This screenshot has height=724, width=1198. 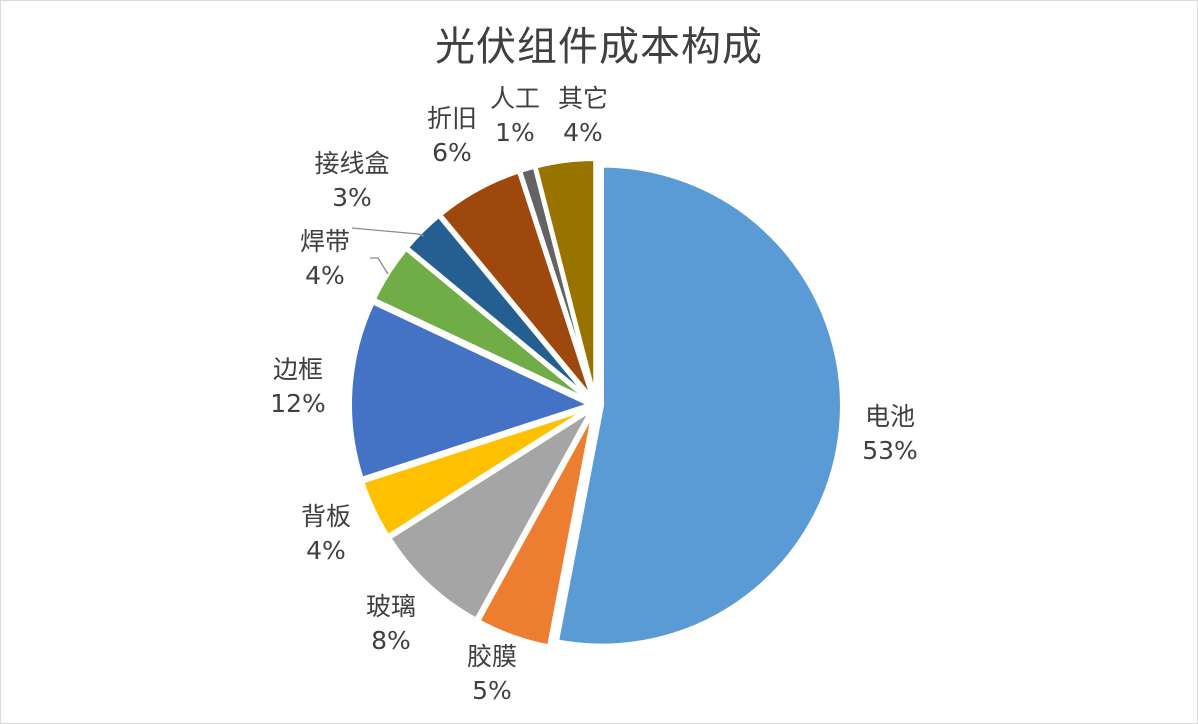 What do you see at coordinates (452, 152) in the screenshot?
I see `slice-percent-label: 6%` at bounding box center [452, 152].